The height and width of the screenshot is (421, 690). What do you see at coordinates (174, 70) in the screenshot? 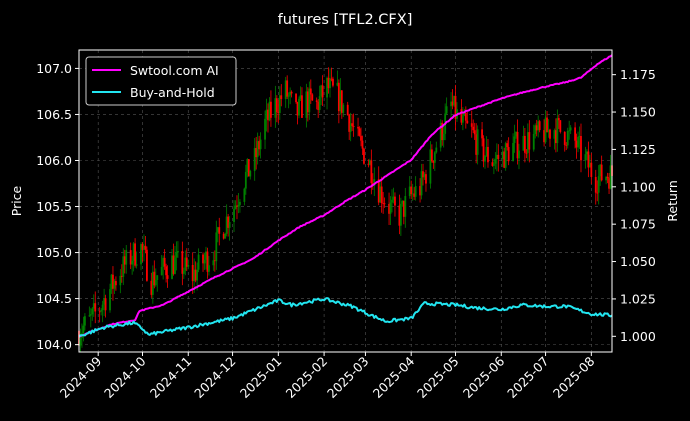
I see `legend-label-ai: Swtool.com AI` at bounding box center [174, 70].